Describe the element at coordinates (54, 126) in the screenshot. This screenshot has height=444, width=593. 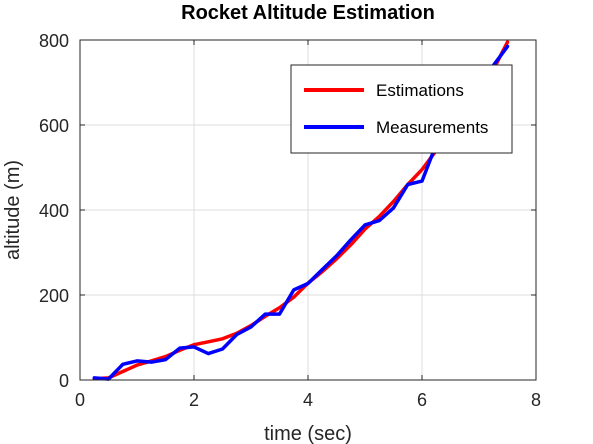
I see `y-tick-label: 600` at that location.